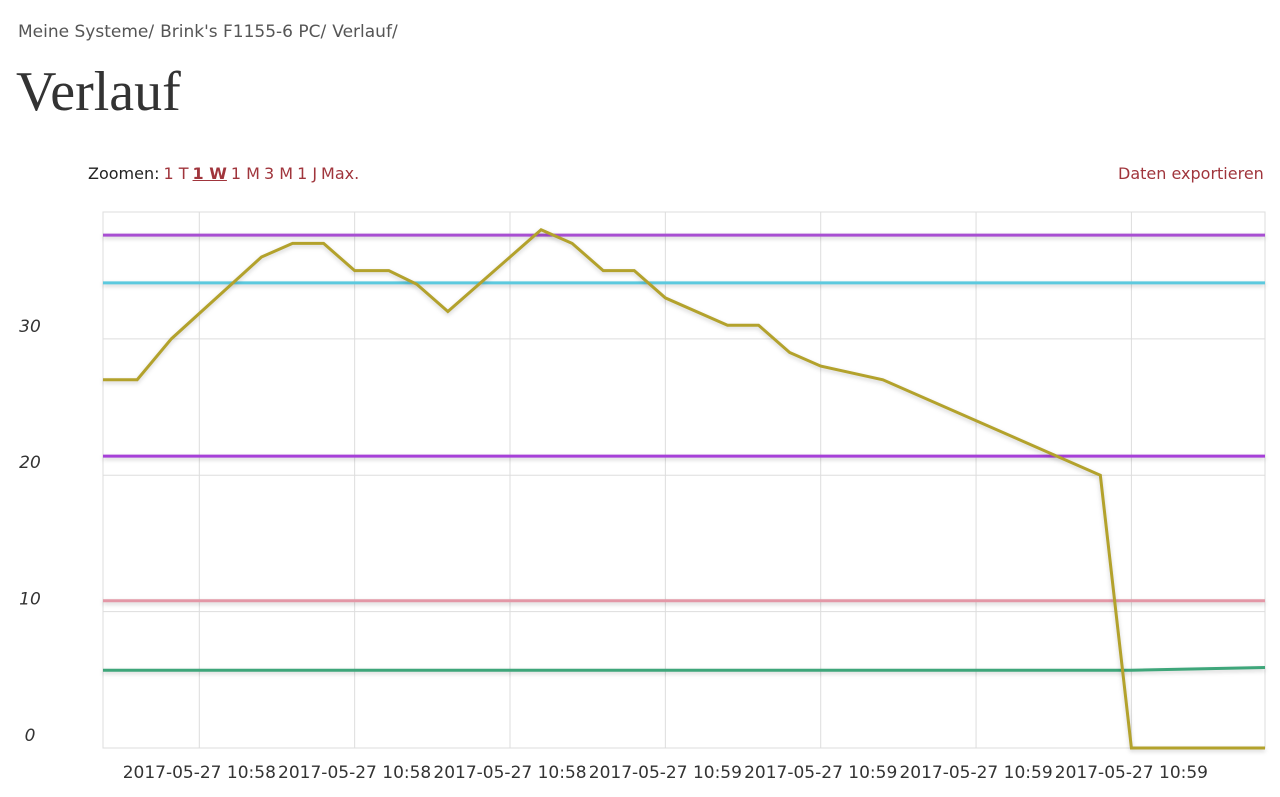 This screenshot has width=1280, height=797. I want to click on y-tick-label: 20, so click(30, 463).